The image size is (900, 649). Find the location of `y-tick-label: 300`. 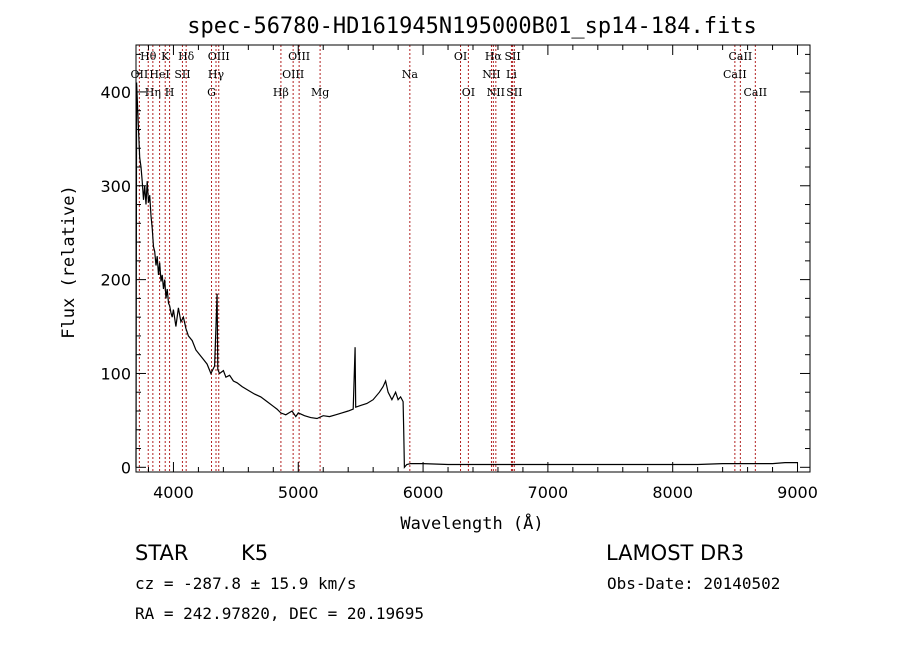

y-tick-label: 300 is located at coordinates (115, 186).